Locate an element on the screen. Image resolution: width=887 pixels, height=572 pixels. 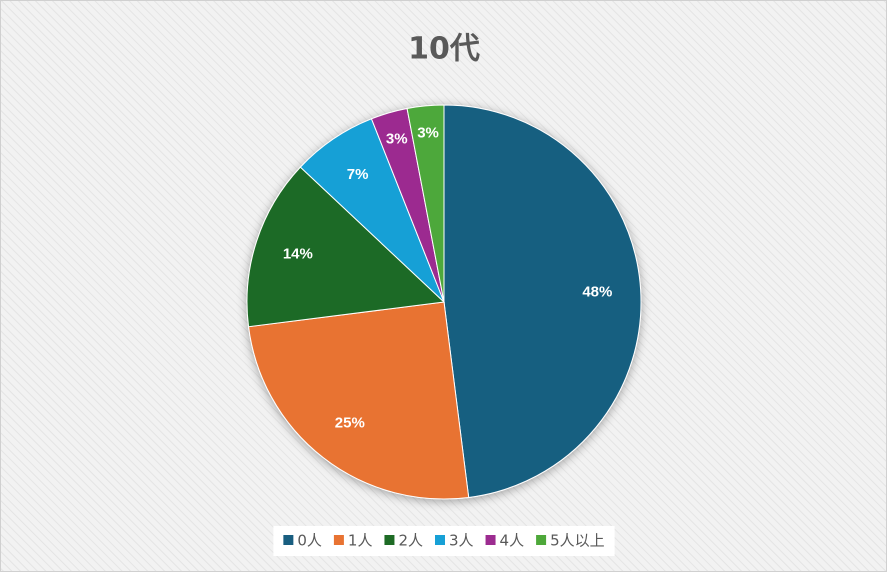
value-label: 48% is located at coordinates (597, 291).